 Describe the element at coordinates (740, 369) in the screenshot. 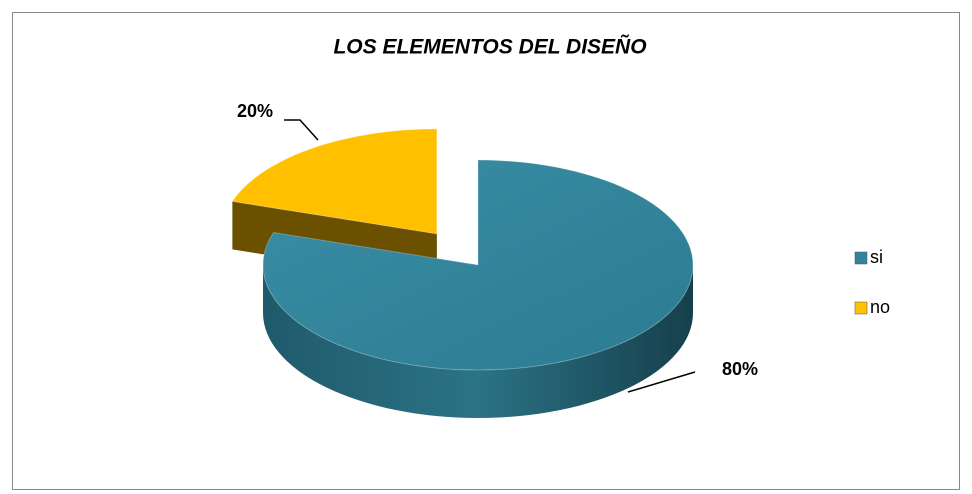

I see `data-label: 80%` at that location.